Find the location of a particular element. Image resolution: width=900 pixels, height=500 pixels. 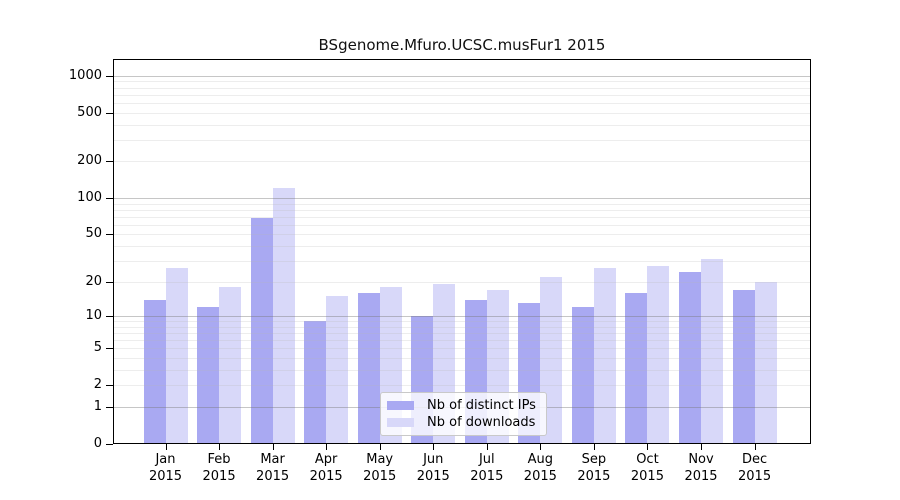

x-tick-mark-may is located at coordinates (380, 447).